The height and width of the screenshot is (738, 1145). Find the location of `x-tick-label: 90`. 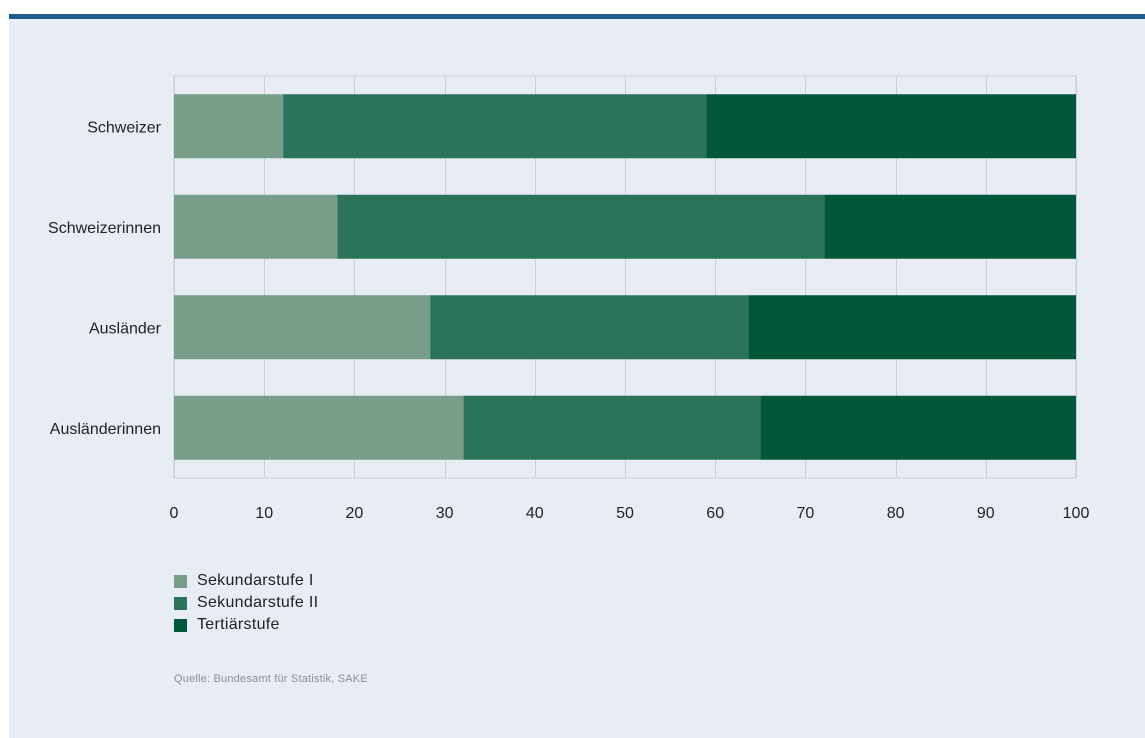

x-tick-label: 90 is located at coordinates (986, 513).